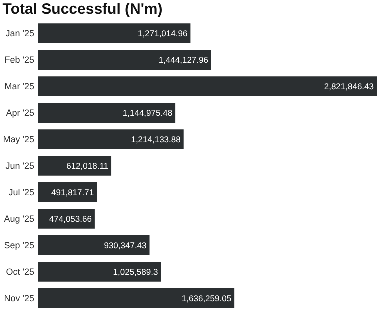 Image resolution: width=379 pixels, height=325 pixels. Describe the element at coordinates (349, 87) in the screenshot. I see `data-label: 2,821,846.43` at that location.